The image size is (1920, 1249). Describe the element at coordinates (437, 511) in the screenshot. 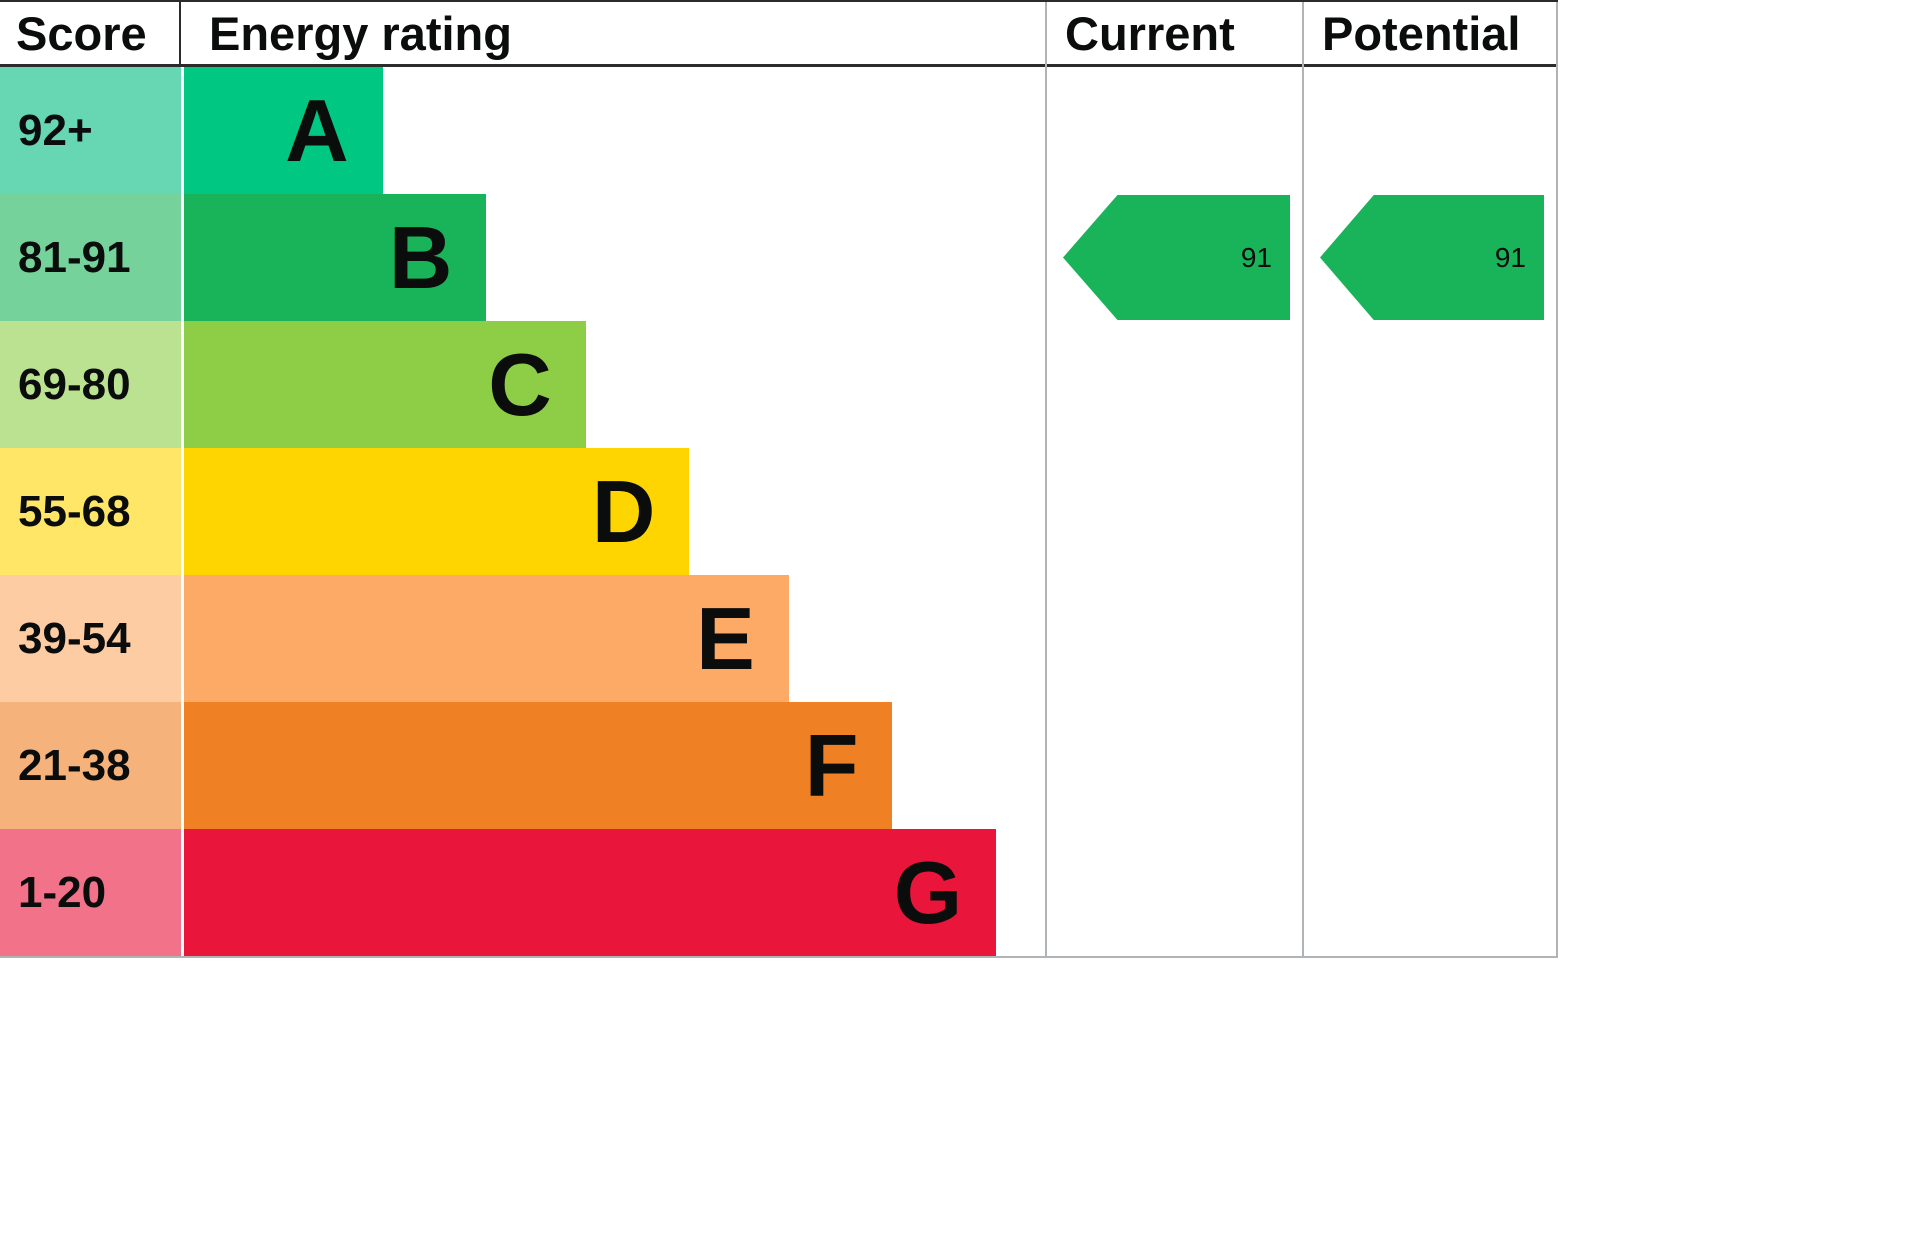

I see `rating-bar-d: D` at that location.